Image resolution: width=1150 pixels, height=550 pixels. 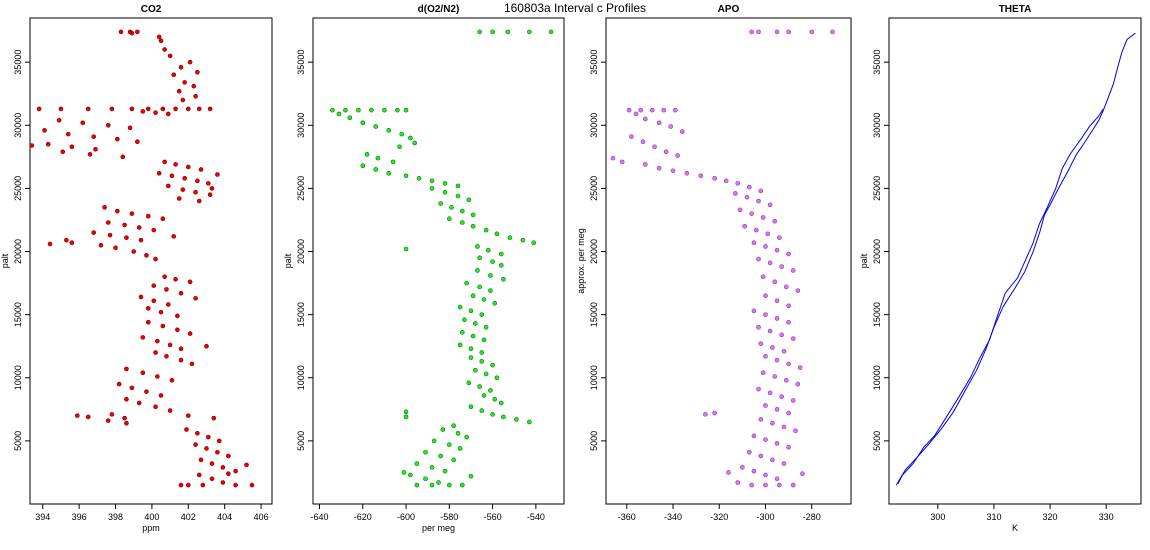 What do you see at coordinates (673, 517) in the screenshot?
I see `x-tick-label: -340` at bounding box center [673, 517].